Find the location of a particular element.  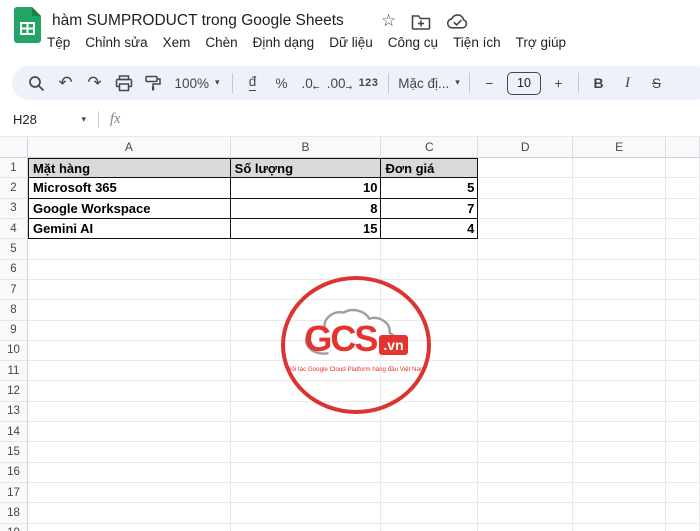

font-select: Mặc đị... ▾ is located at coordinates (429, 83).